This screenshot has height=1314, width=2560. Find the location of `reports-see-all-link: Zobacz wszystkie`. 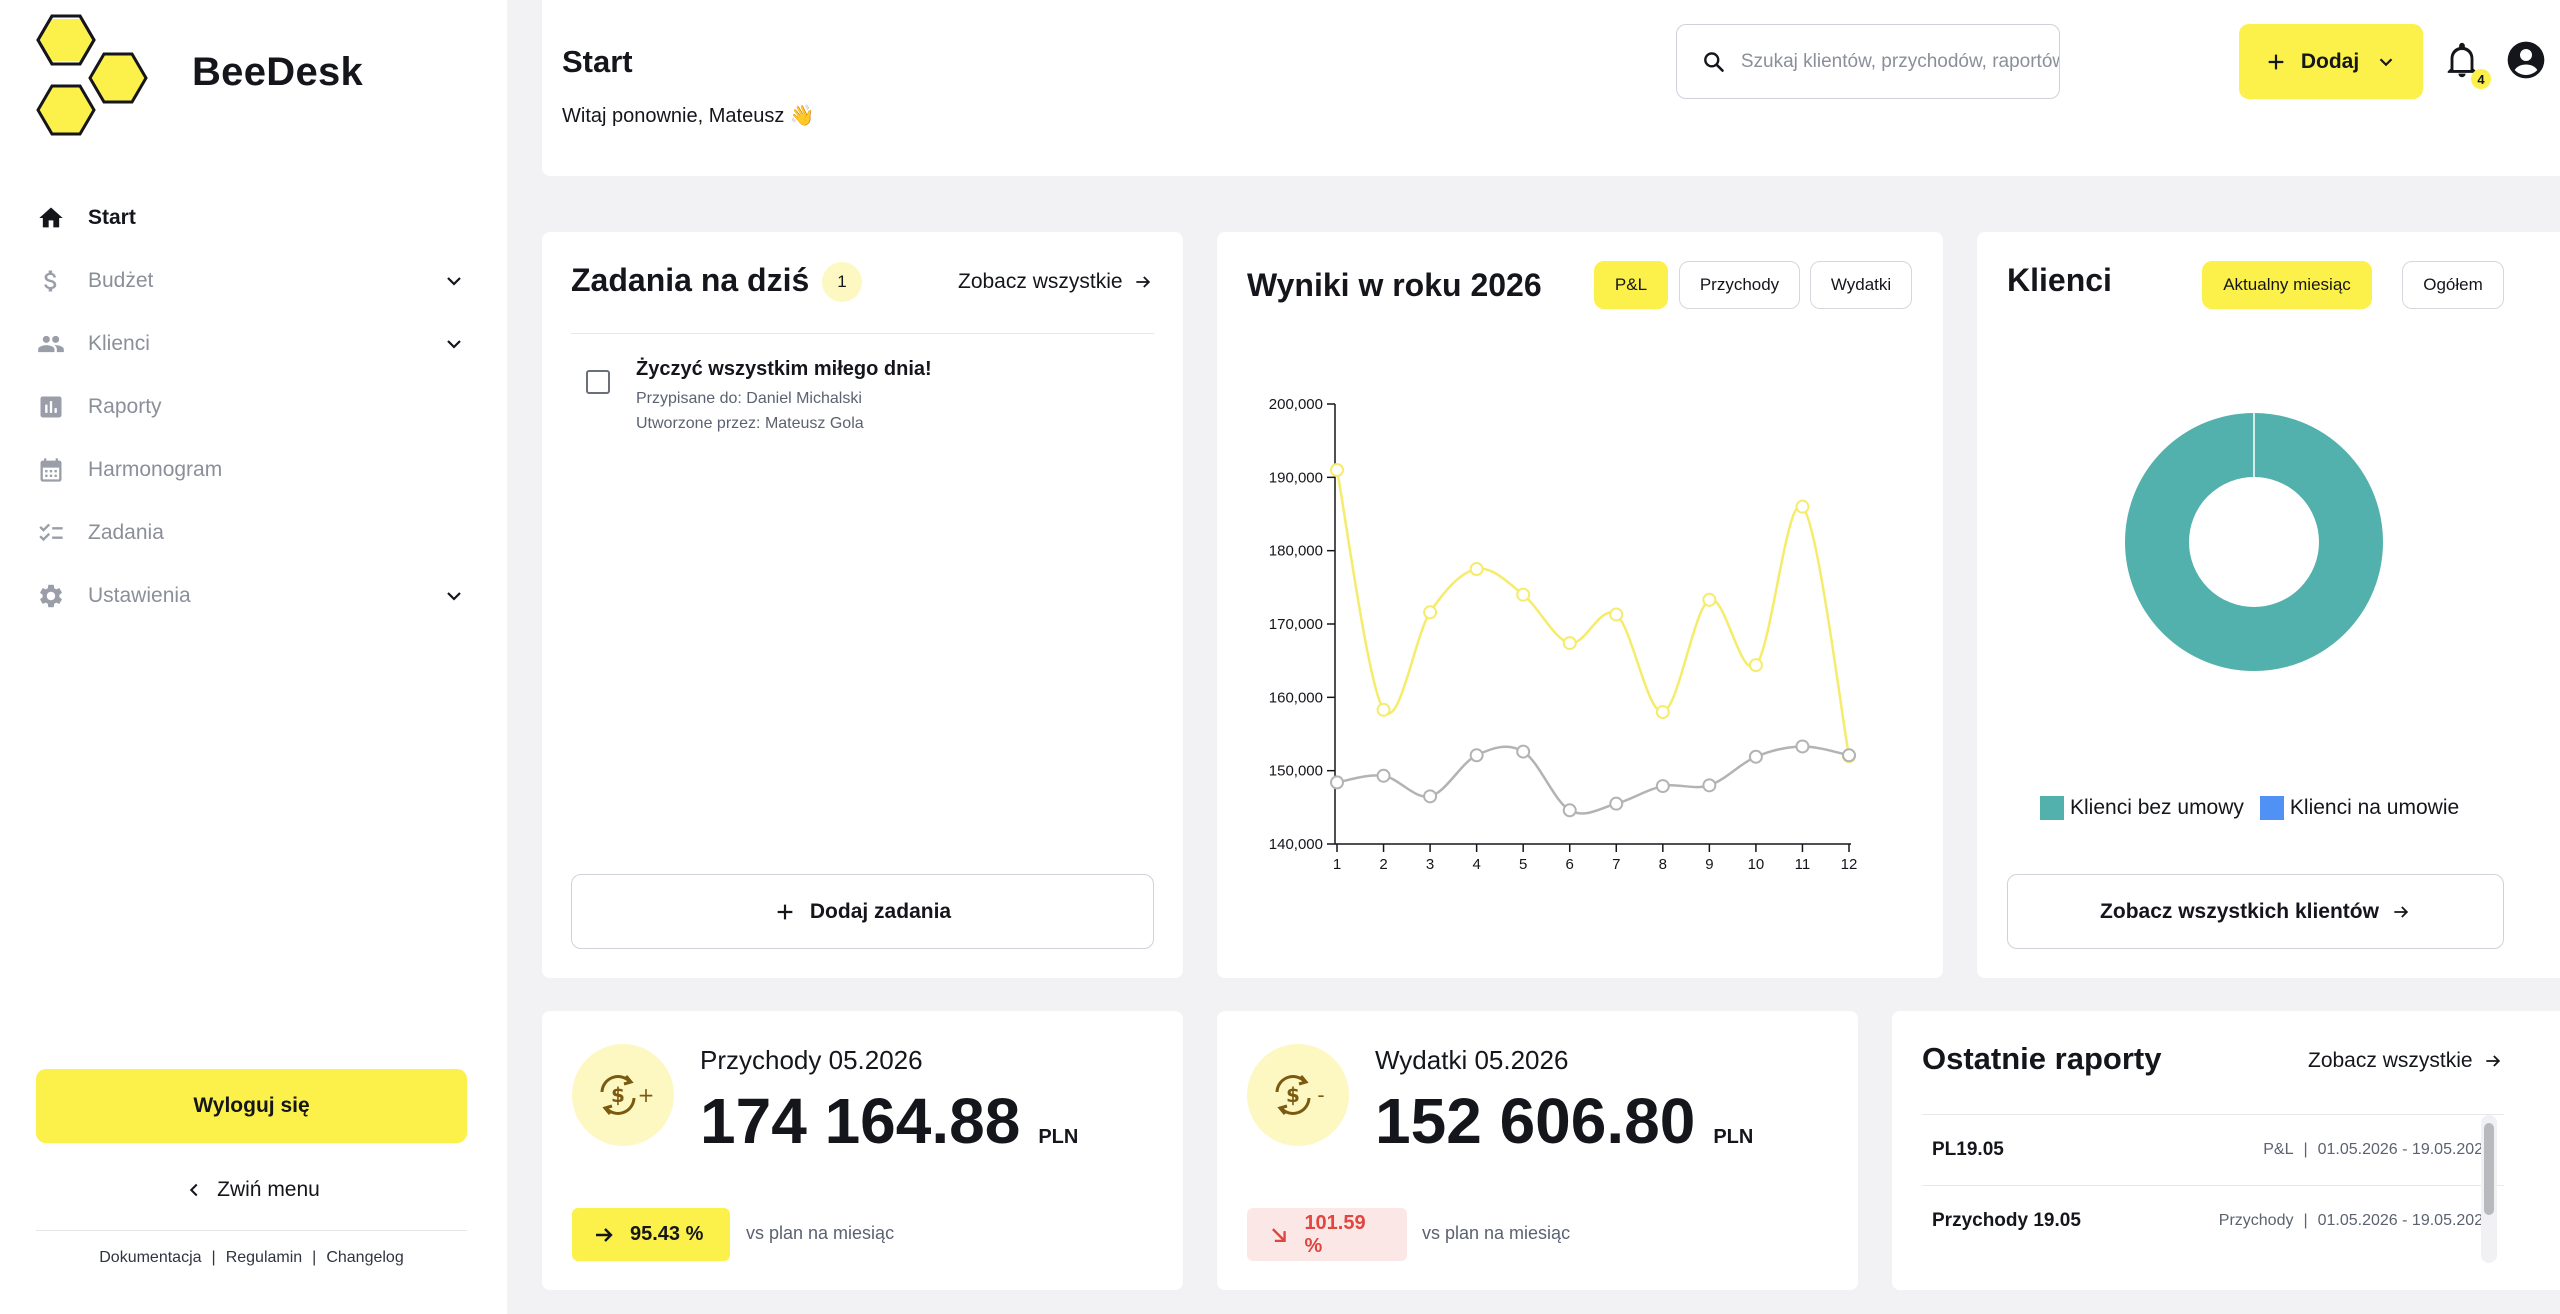

reports-see-all-link: Zobacz wszystkie is located at coordinates (2405, 1061).